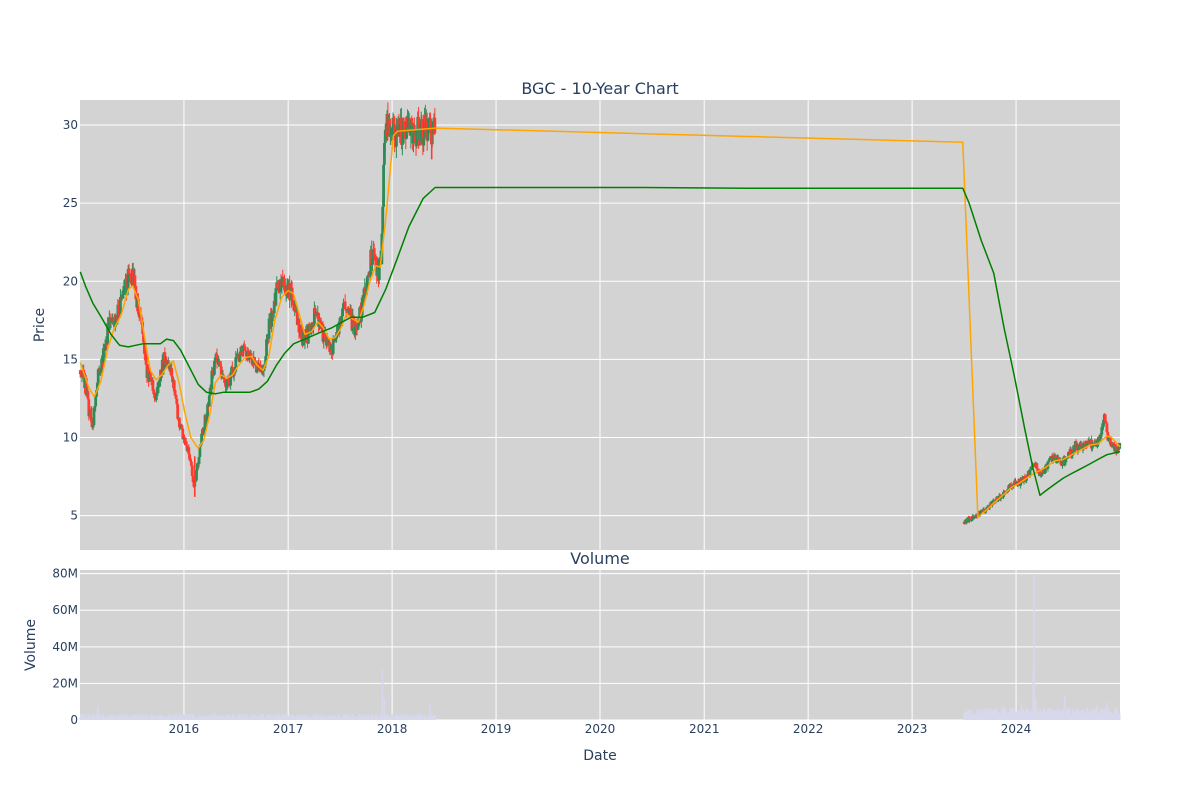 The image size is (1200, 804). I want to click on price-y-tick-label: 20, so click(70, 281).